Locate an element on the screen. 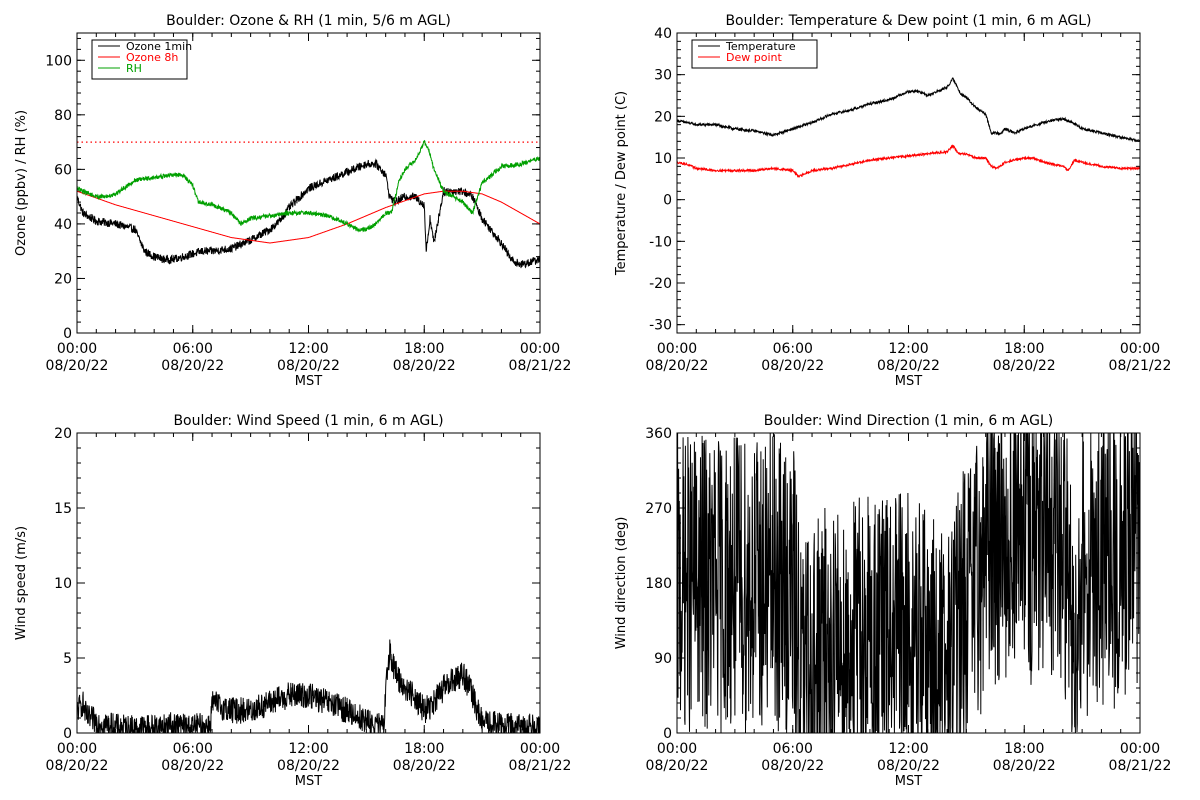 This screenshot has width=1200, height=800. y-tick-label: 90 is located at coordinates (663, 659).